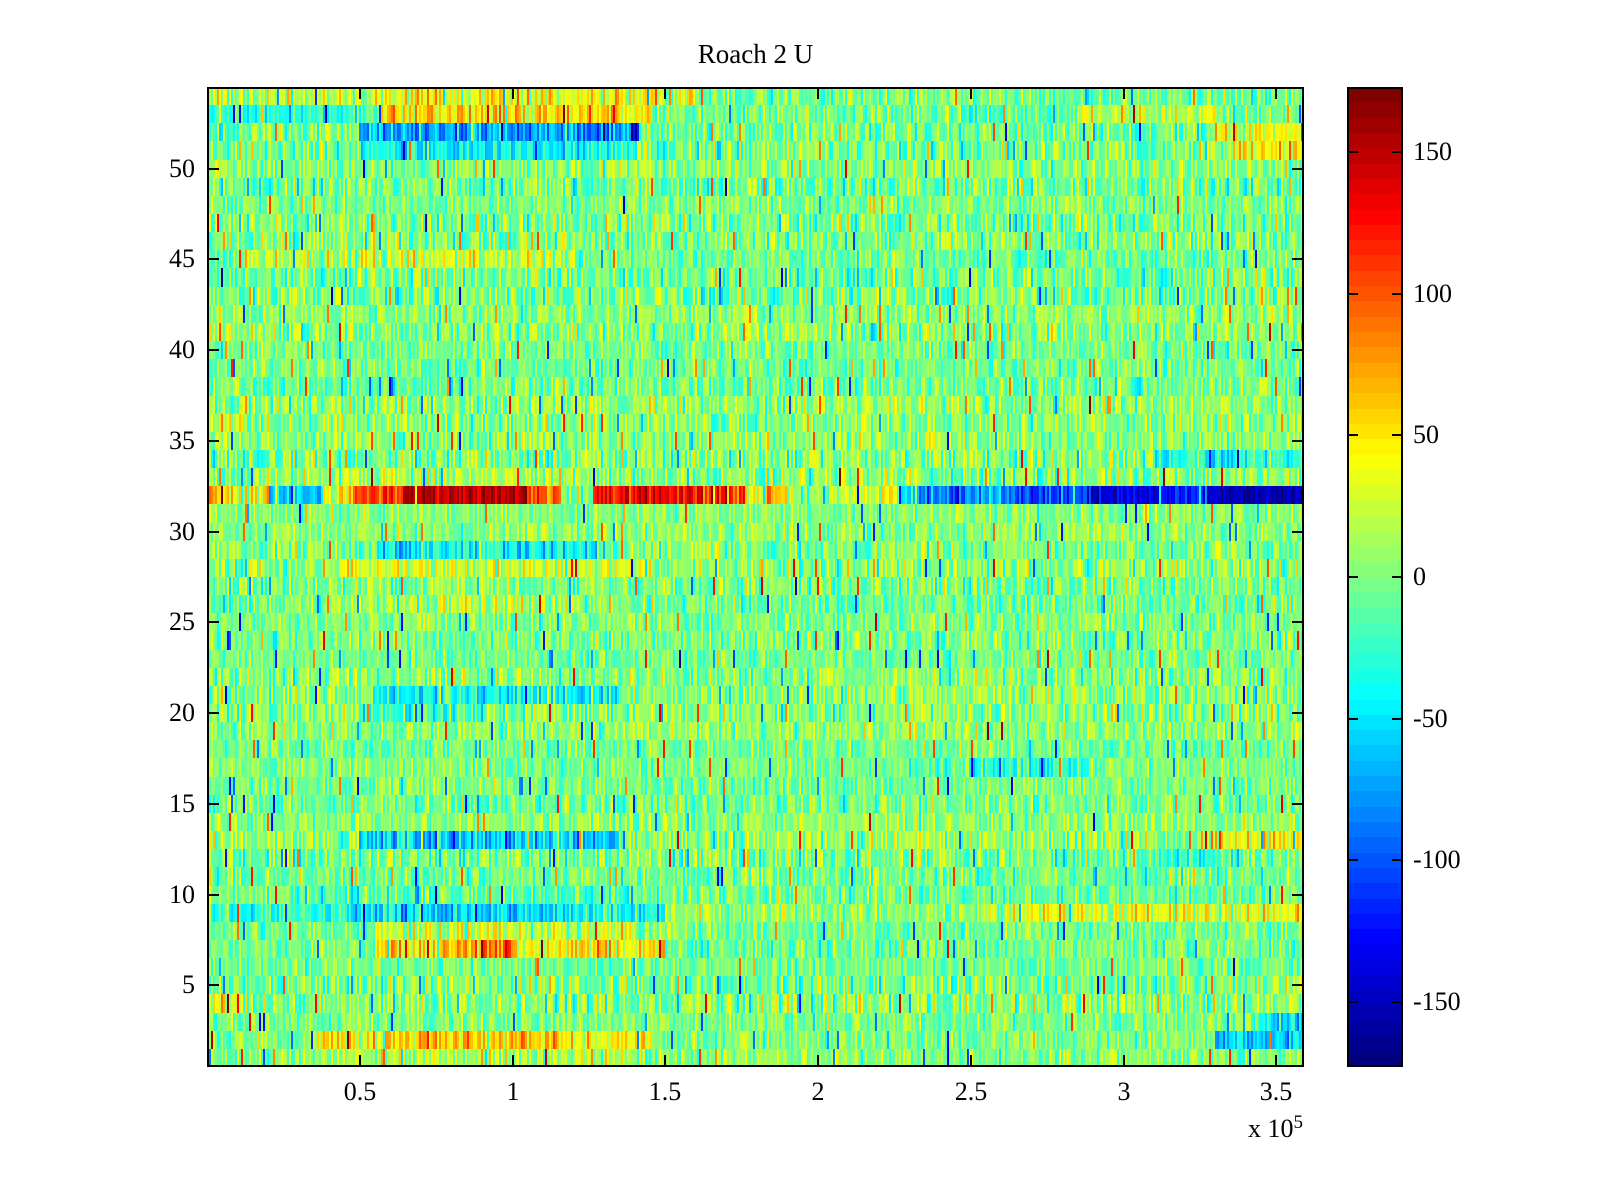 The image size is (1600, 1200). I want to click on x-tick-label: 1.5, so click(665, 1091).